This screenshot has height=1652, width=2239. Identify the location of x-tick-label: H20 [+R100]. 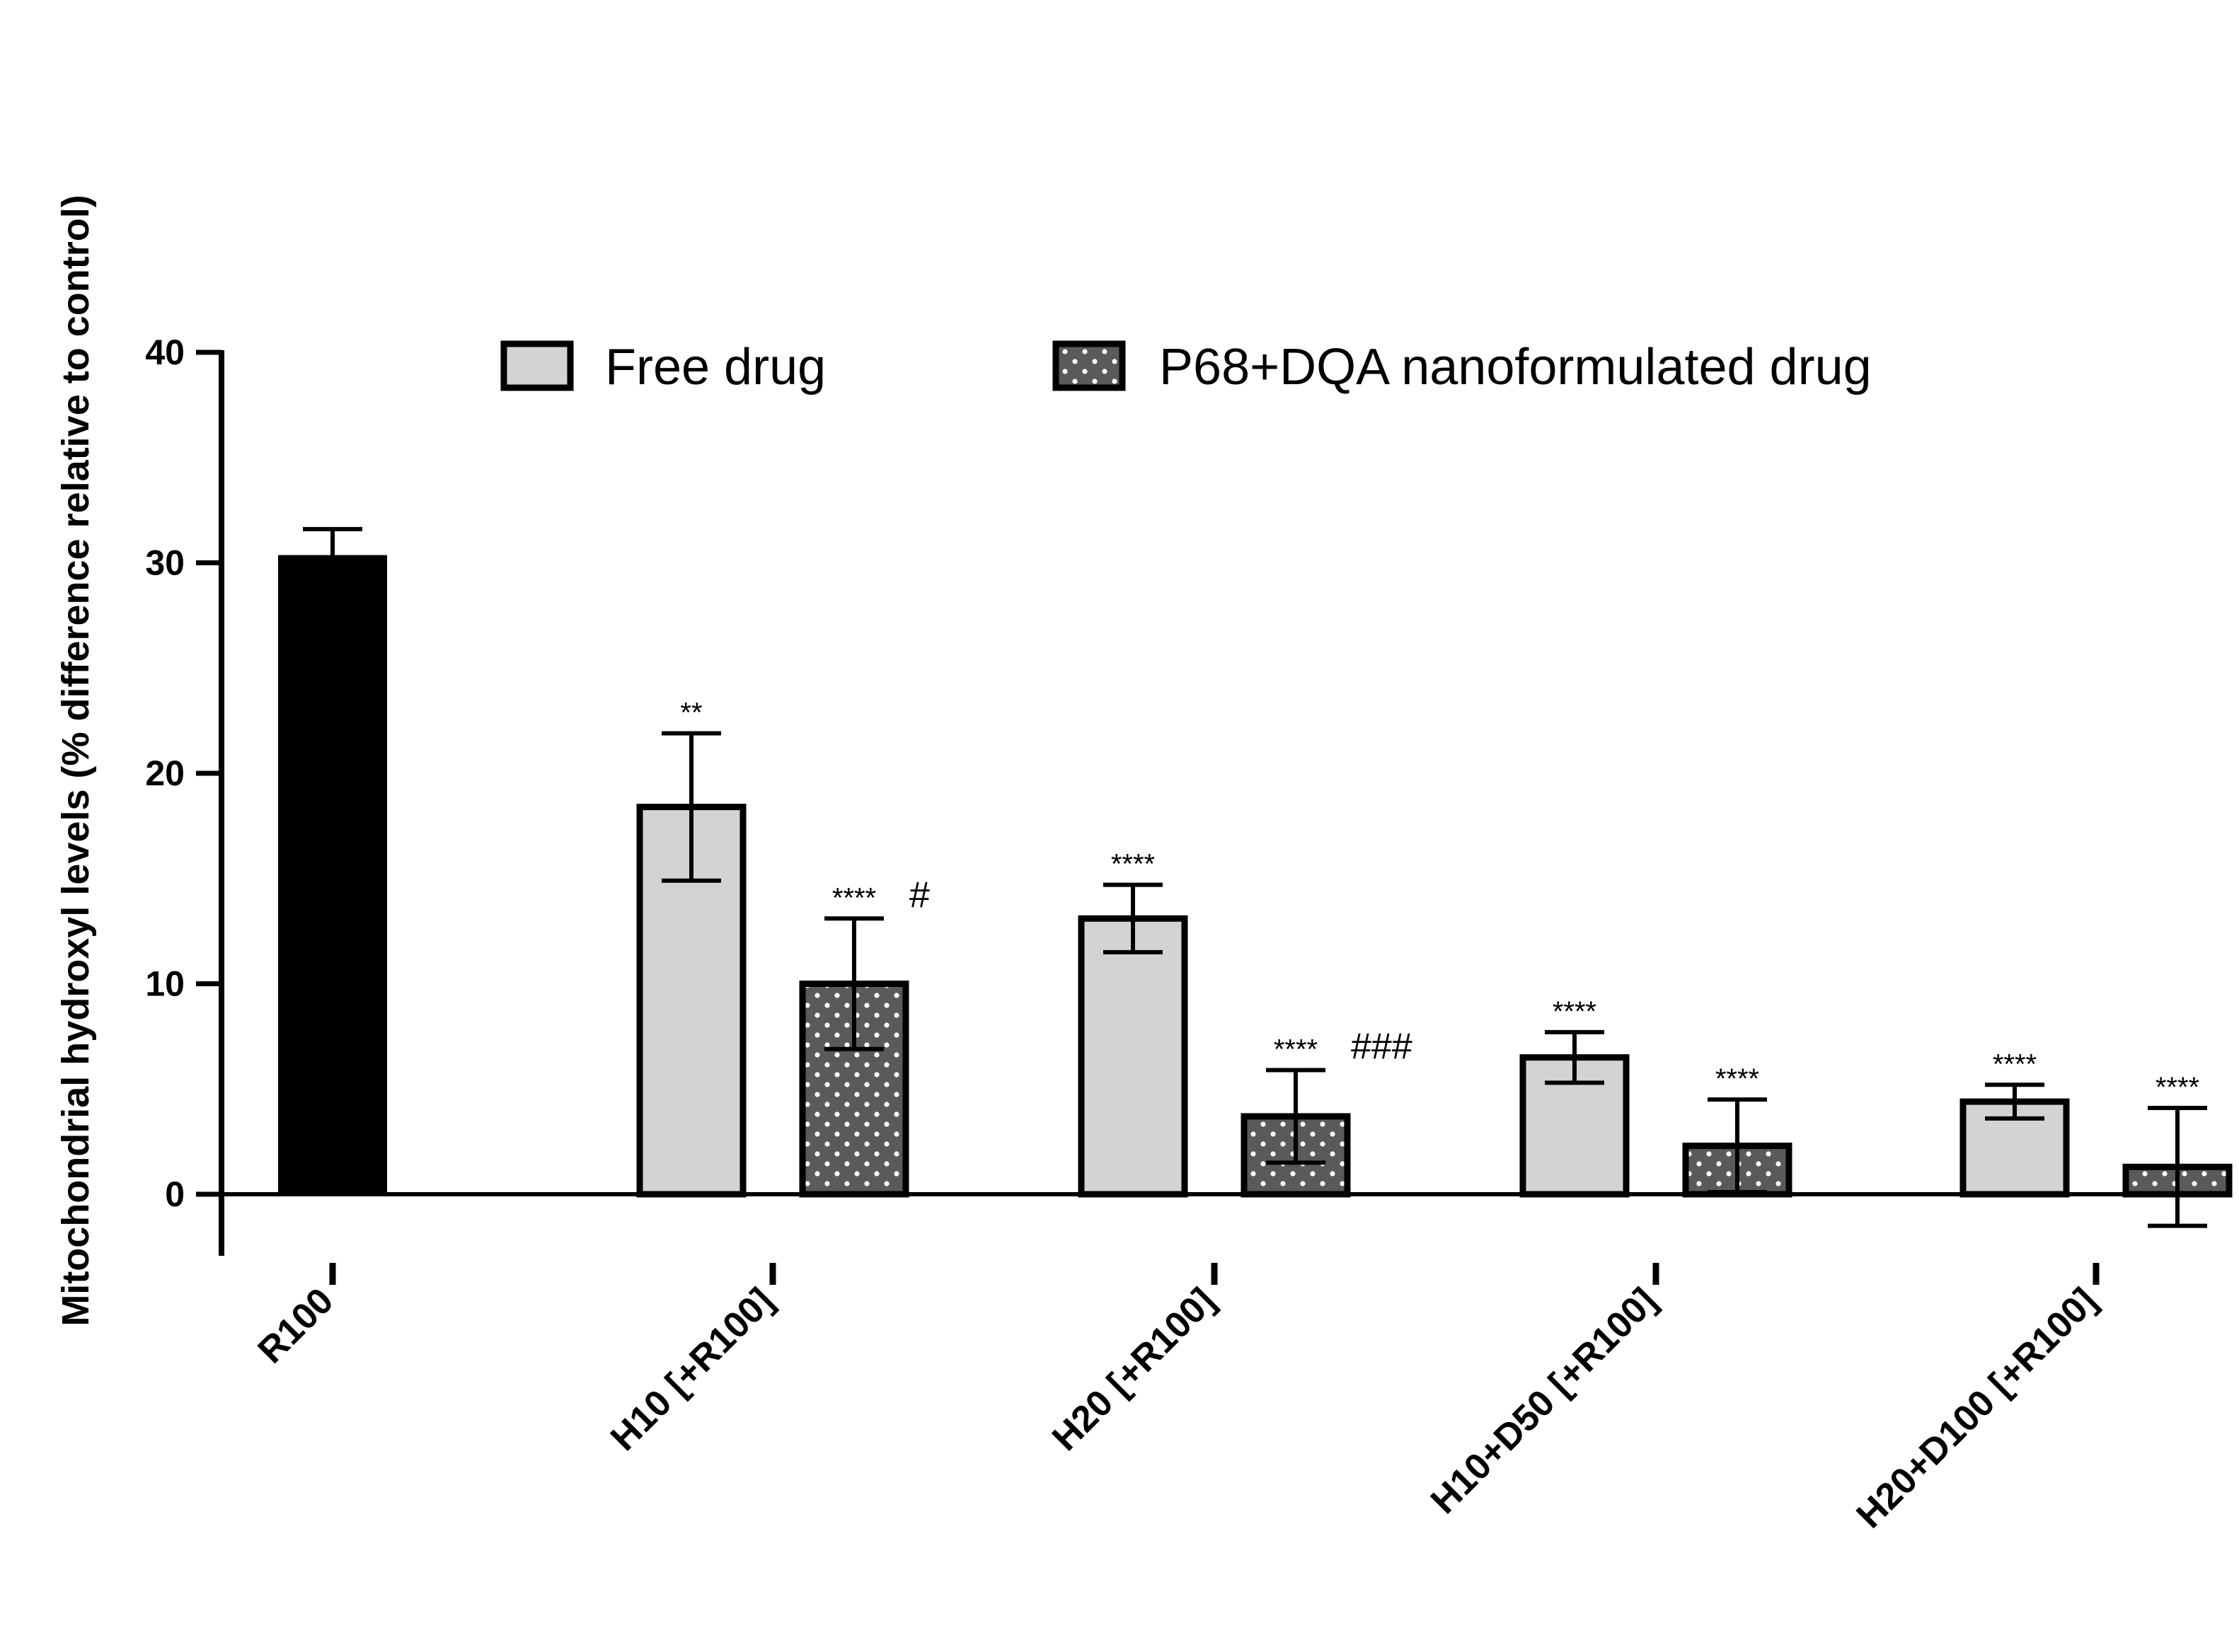
(1134, 1369).